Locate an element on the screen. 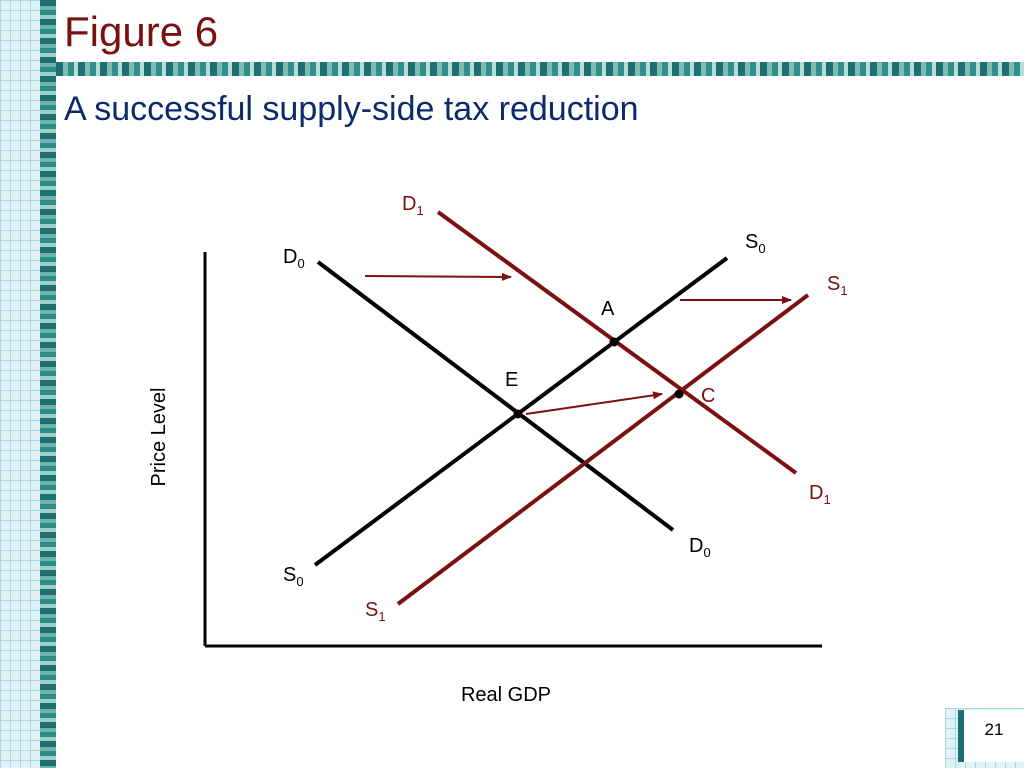 The image size is (1024, 768). decorative-left-strip is located at coordinates (28, 384).